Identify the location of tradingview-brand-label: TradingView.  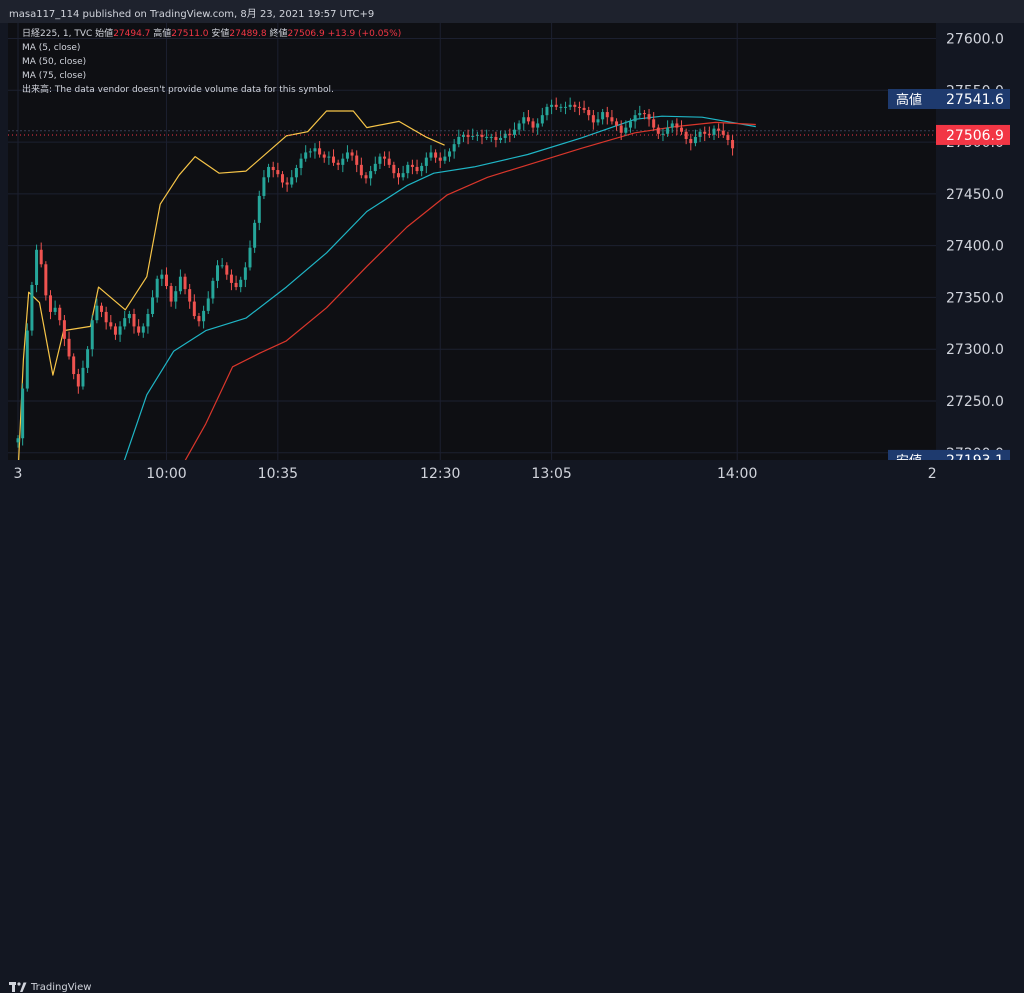
(61, 987).